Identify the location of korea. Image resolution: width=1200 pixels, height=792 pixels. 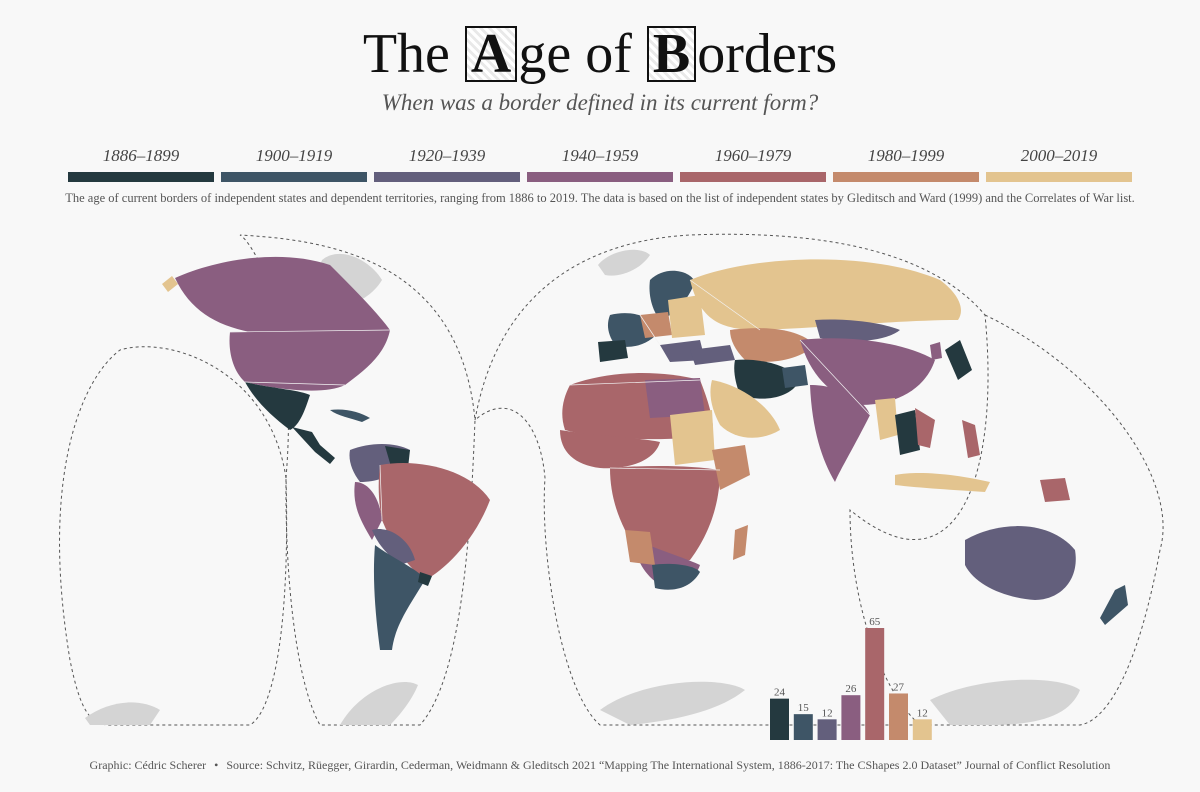
(936, 351).